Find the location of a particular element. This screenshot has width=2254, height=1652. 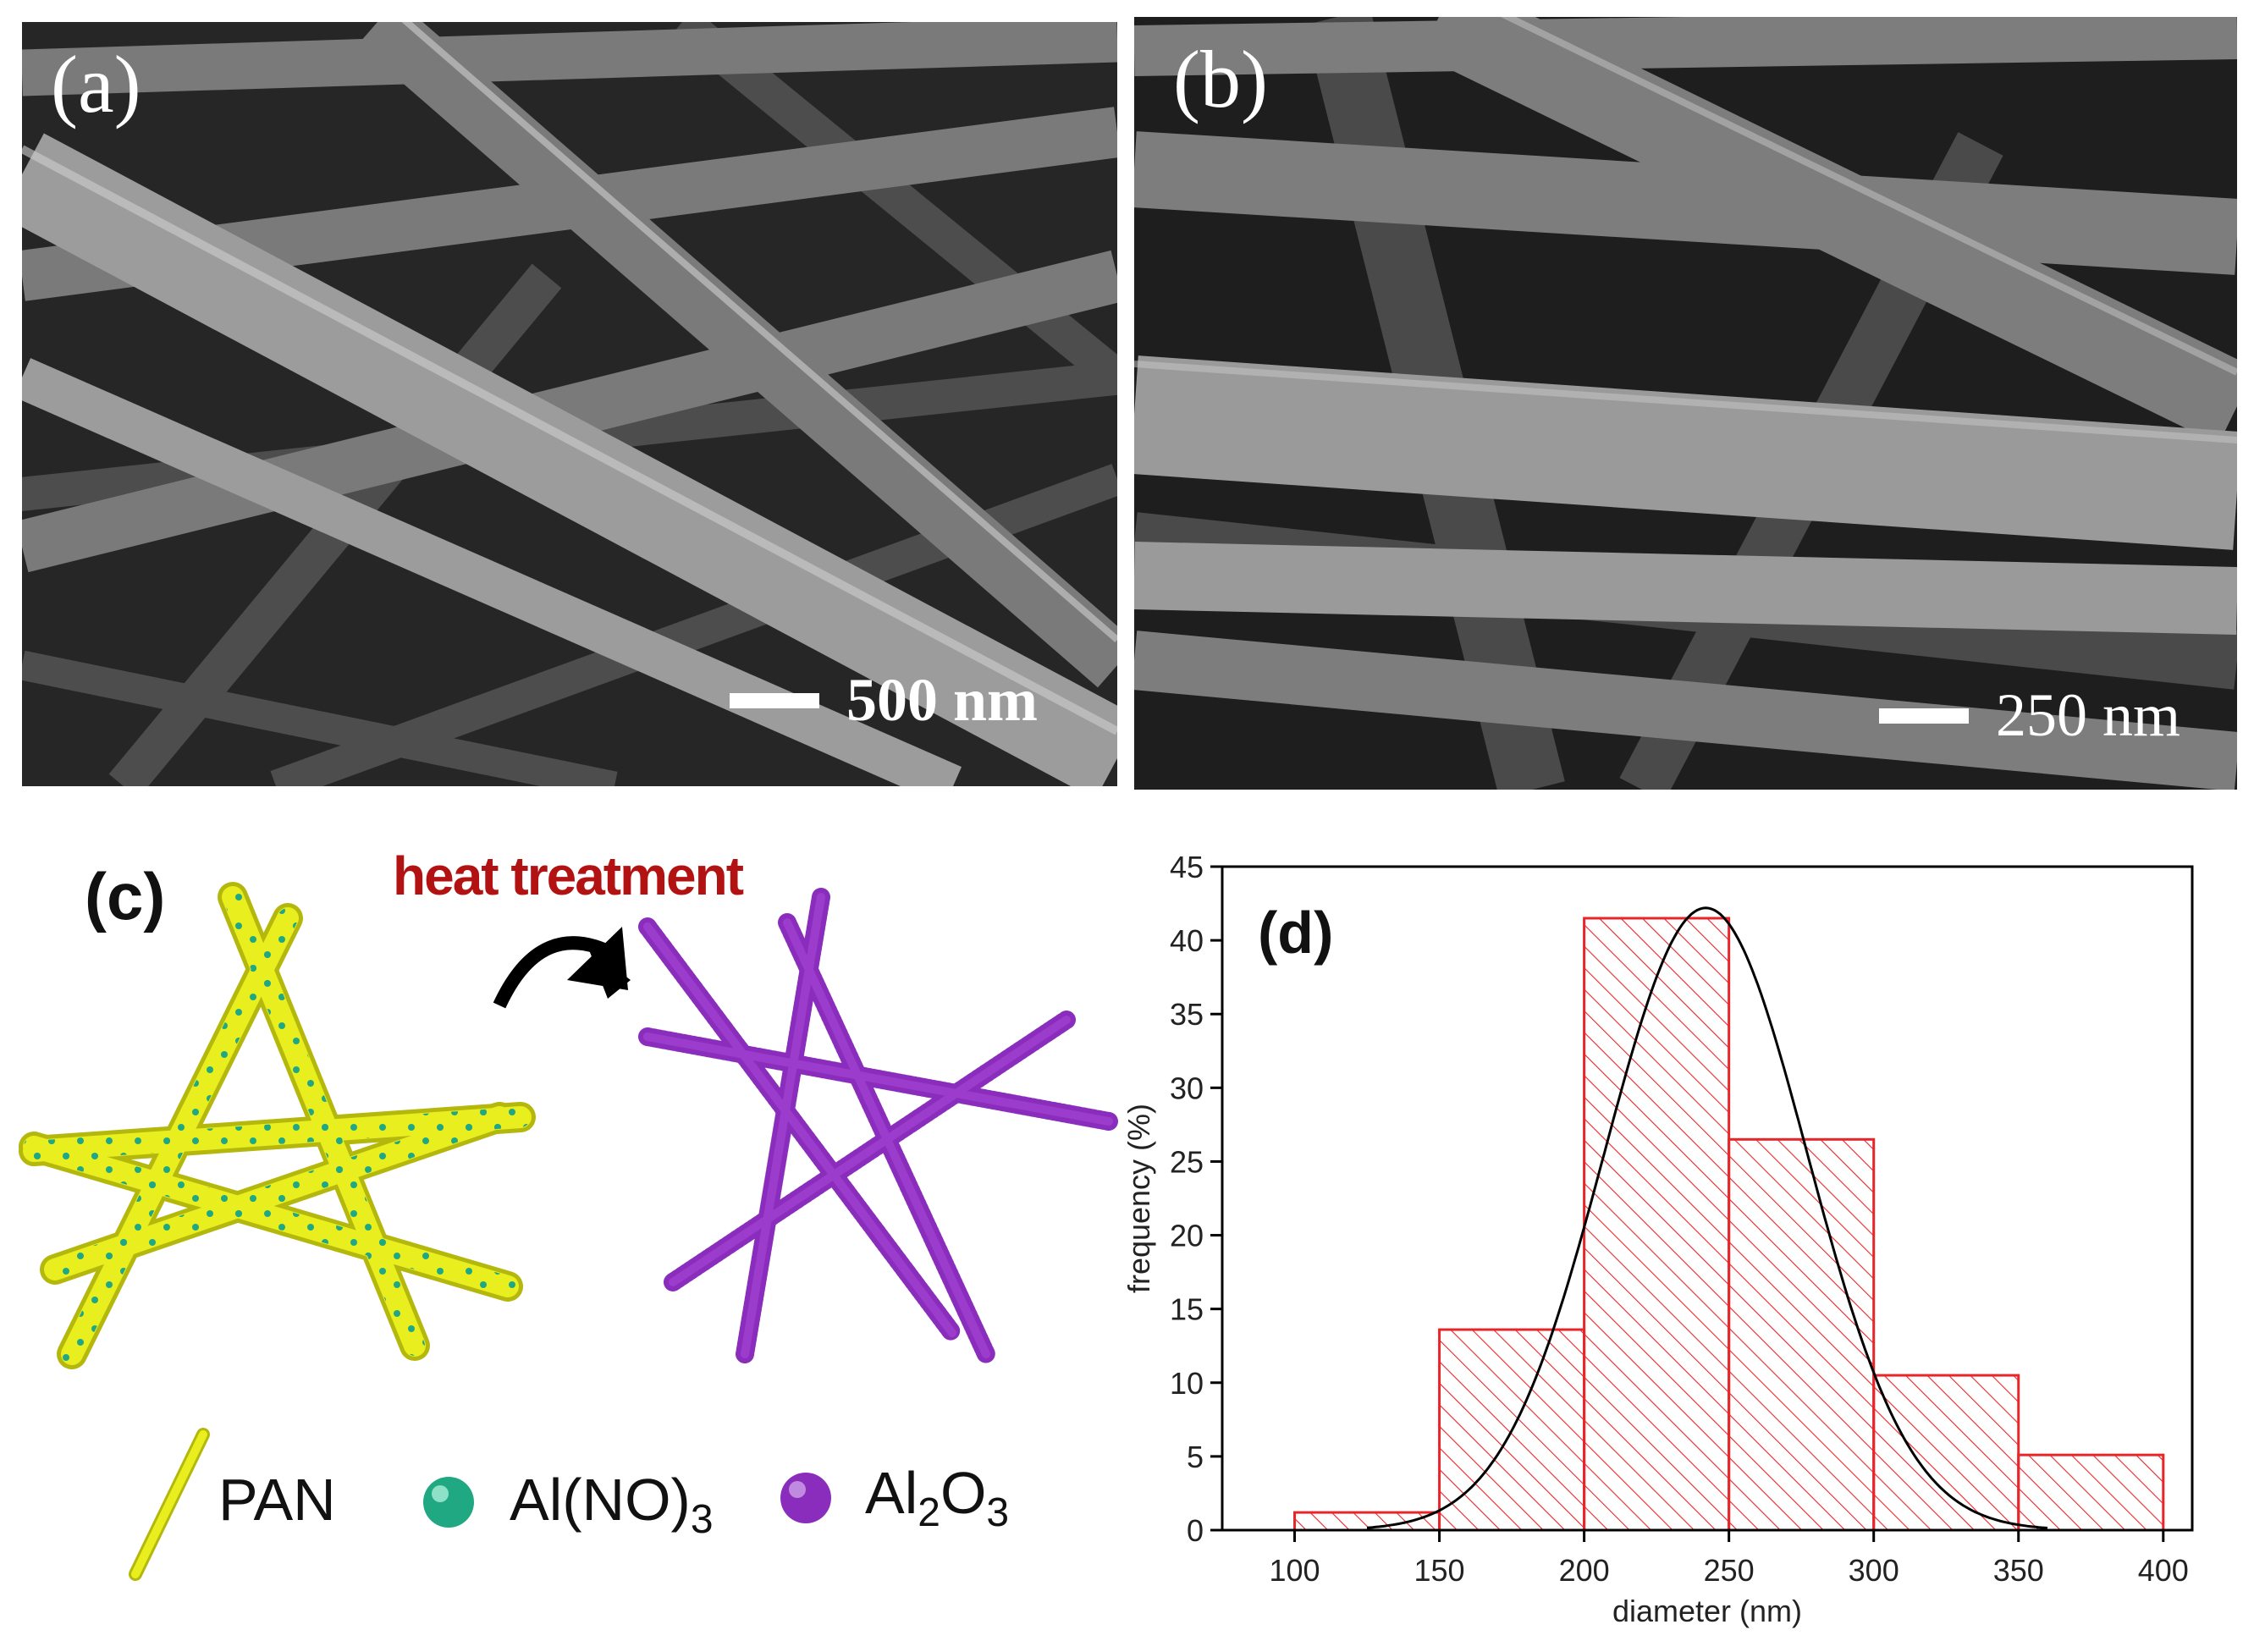

legend-oxide-sub2: 3 is located at coordinates (998, 1512).